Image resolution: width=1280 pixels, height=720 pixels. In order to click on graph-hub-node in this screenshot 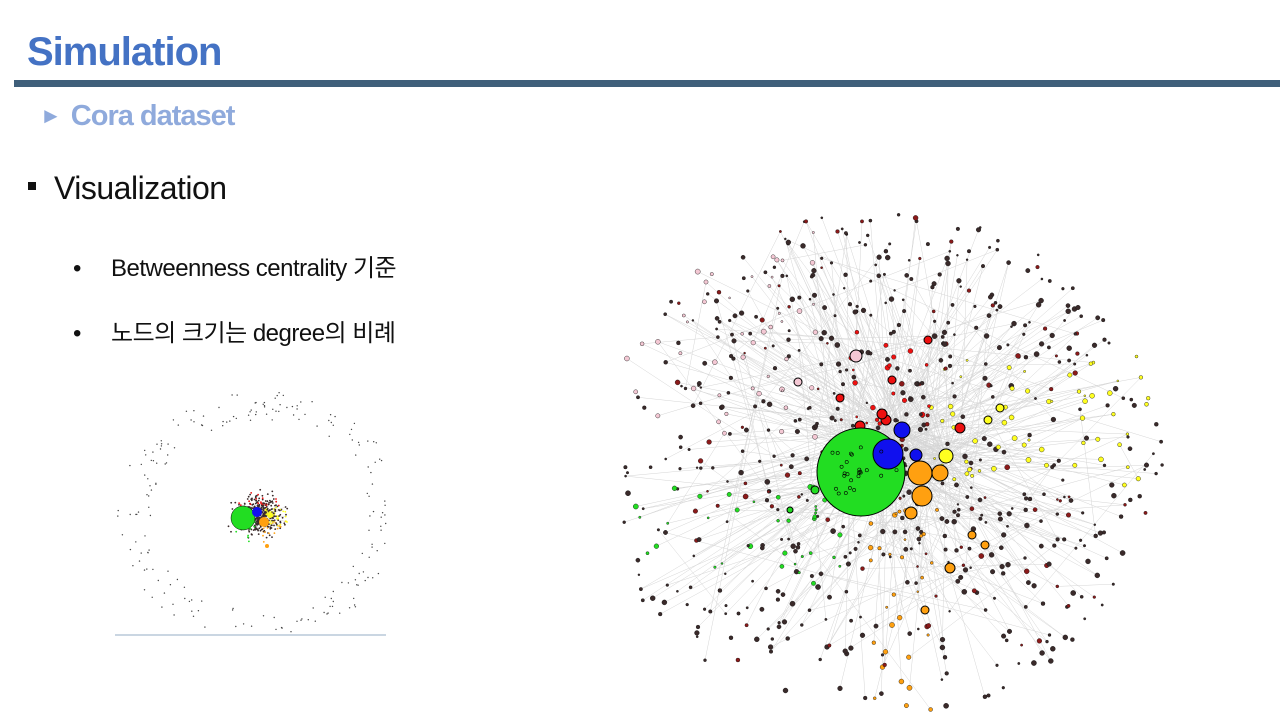, I will do `click(815, 490)`.